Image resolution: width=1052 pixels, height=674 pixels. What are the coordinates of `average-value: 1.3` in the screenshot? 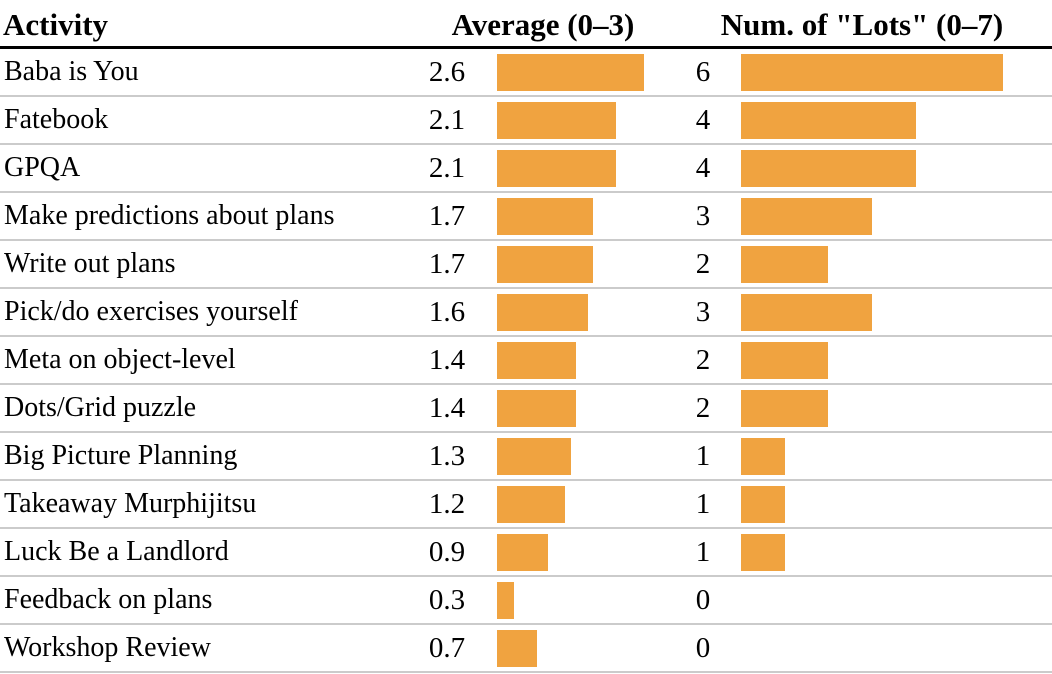 It's located at (447, 455).